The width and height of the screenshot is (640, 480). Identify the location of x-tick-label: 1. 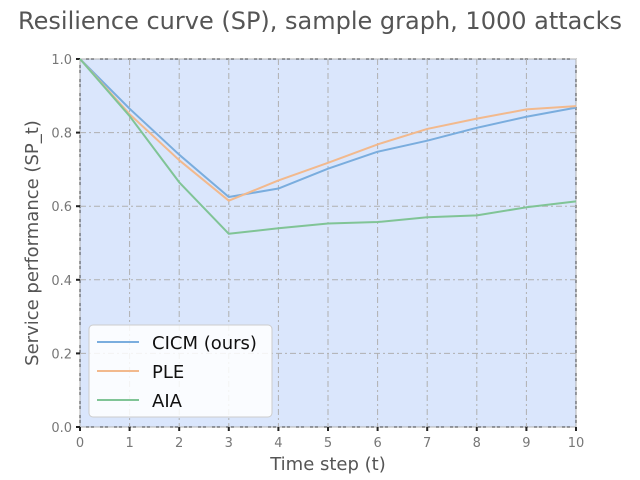
(129, 443).